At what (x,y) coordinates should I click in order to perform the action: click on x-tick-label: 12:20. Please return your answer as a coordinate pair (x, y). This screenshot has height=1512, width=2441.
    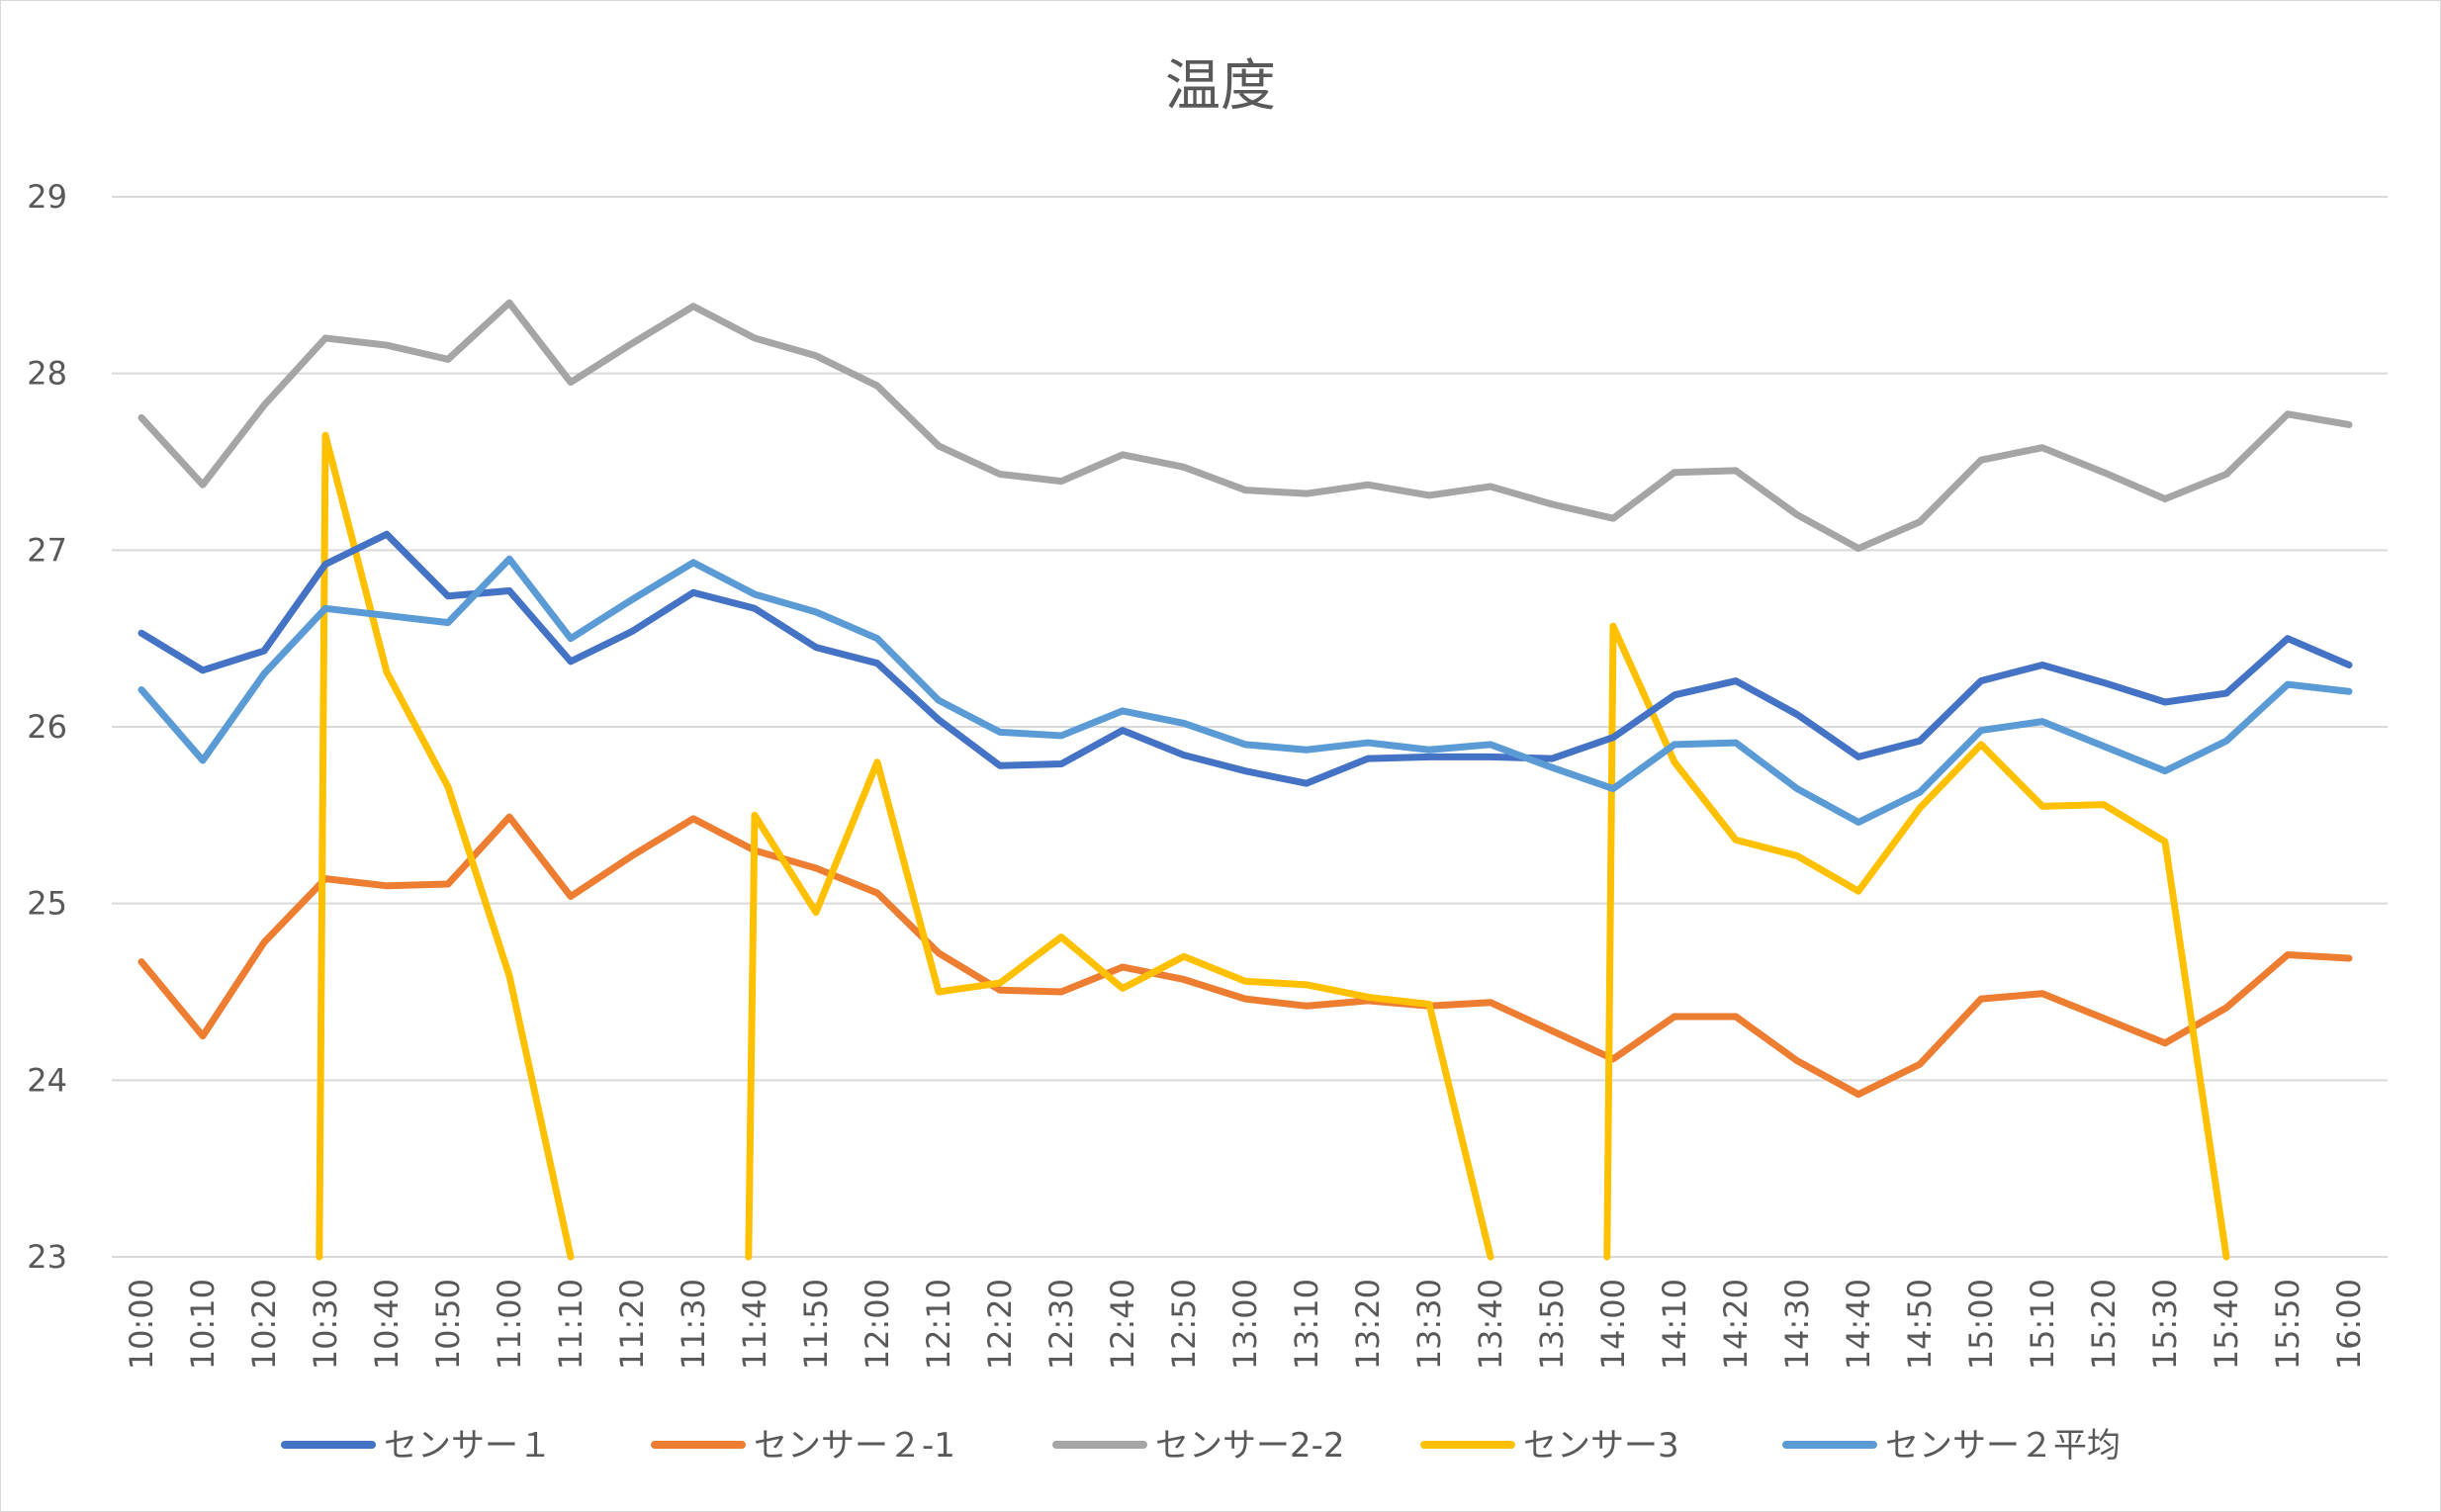
    Looking at the image, I should click on (1000, 1324).